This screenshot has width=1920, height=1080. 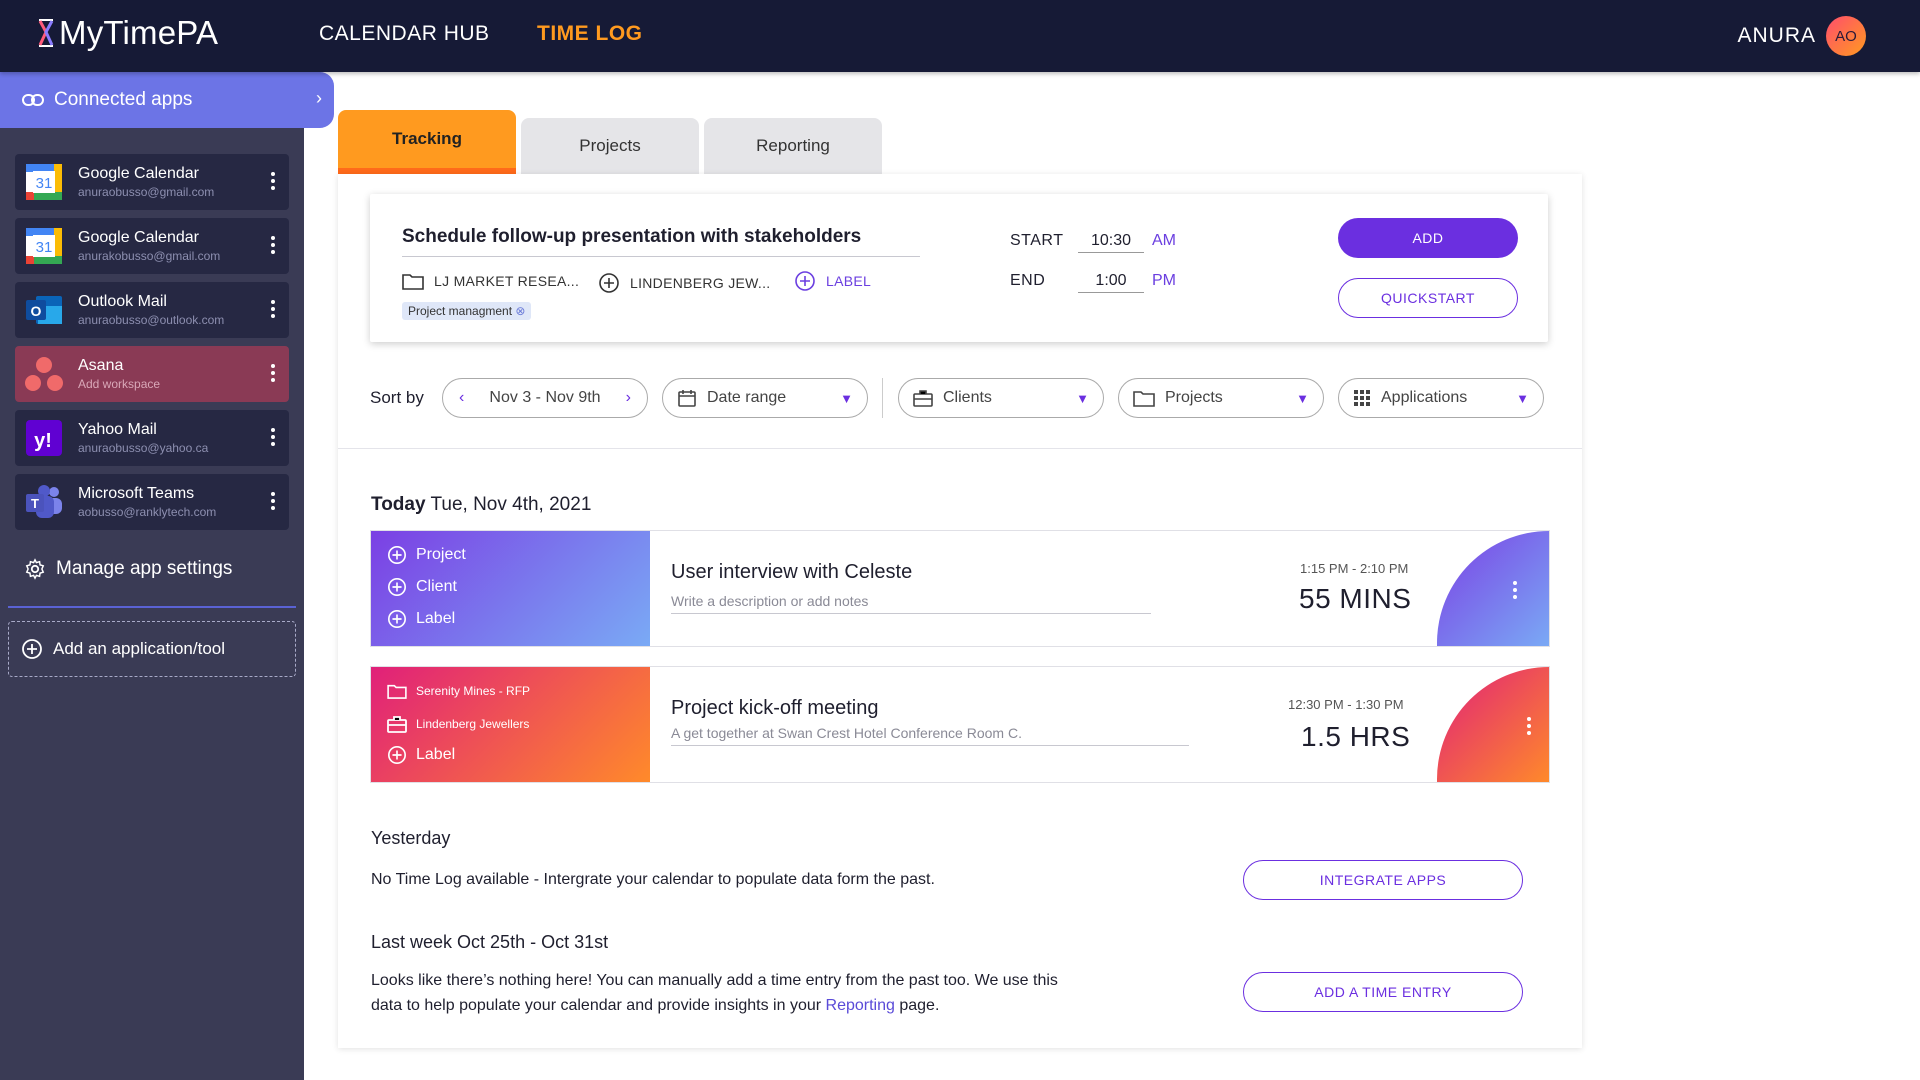 What do you see at coordinates (1428, 298) in the screenshot?
I see `quickstart-button: QUICKSTART` at bounding box center [1428, 298].